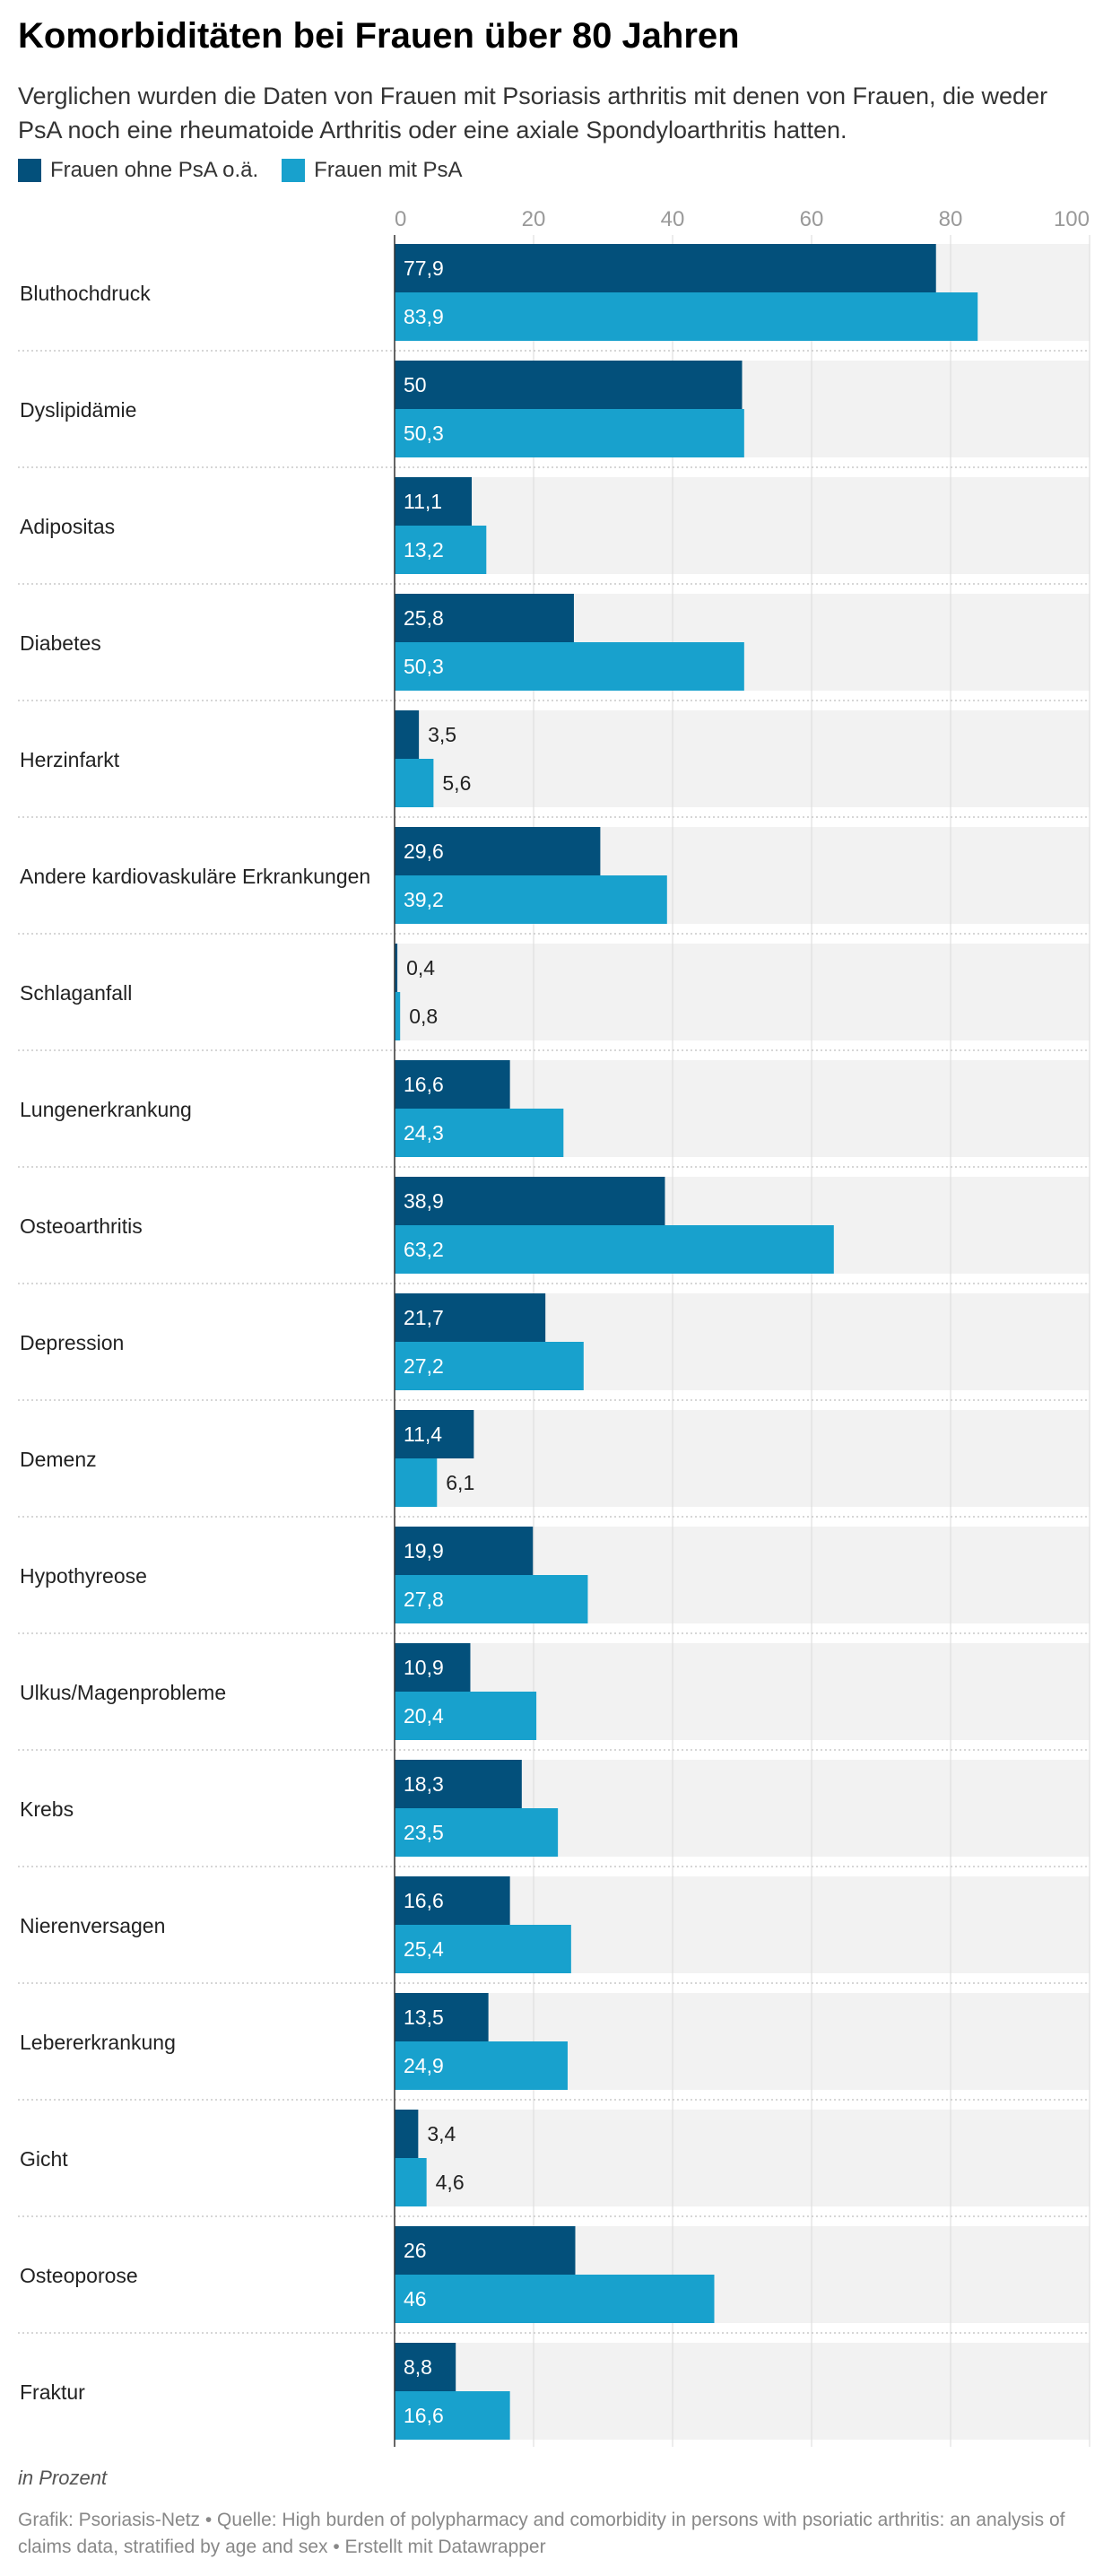 This screenshot has height=2576, width=1112. What do you see at coordinates (569, 666) in the screenshot?
I see `bar-mit-psa-diabetes` at bounding box center [569, 666].